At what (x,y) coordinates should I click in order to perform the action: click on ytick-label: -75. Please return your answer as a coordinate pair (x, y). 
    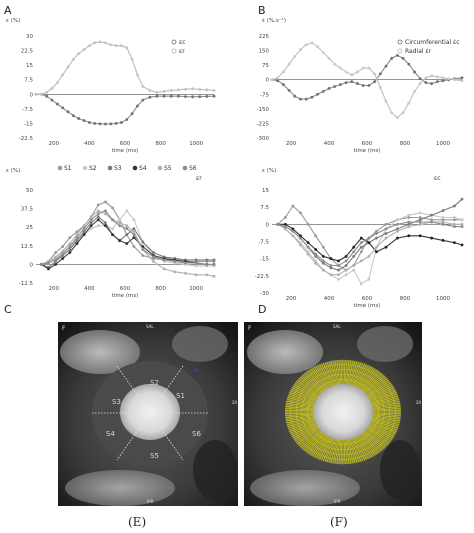
    Looking at the image, I should click on (264, 95).